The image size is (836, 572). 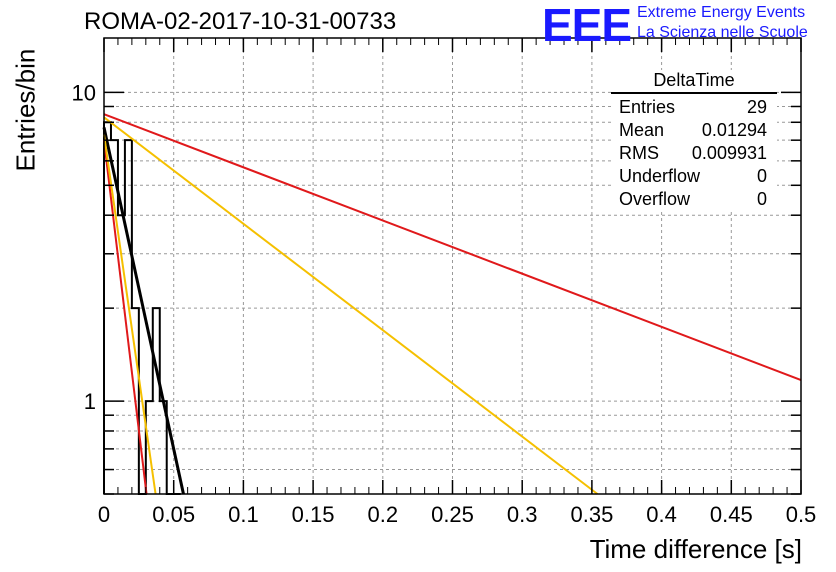 What do you see at coordinates (694, 82) in the screenshot?
I see `stats-title: DeltaTime` at bounding box center [694, 82].